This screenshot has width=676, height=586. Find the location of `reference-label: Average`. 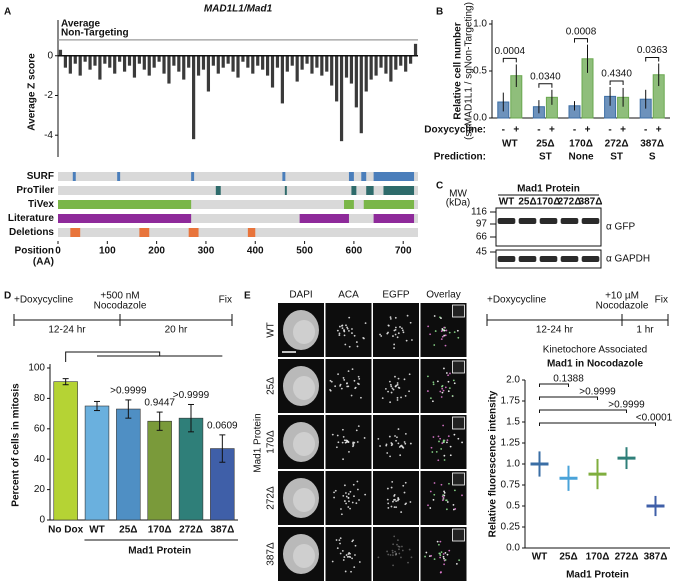

reference-label: Average is located at coordinates (81, 24).